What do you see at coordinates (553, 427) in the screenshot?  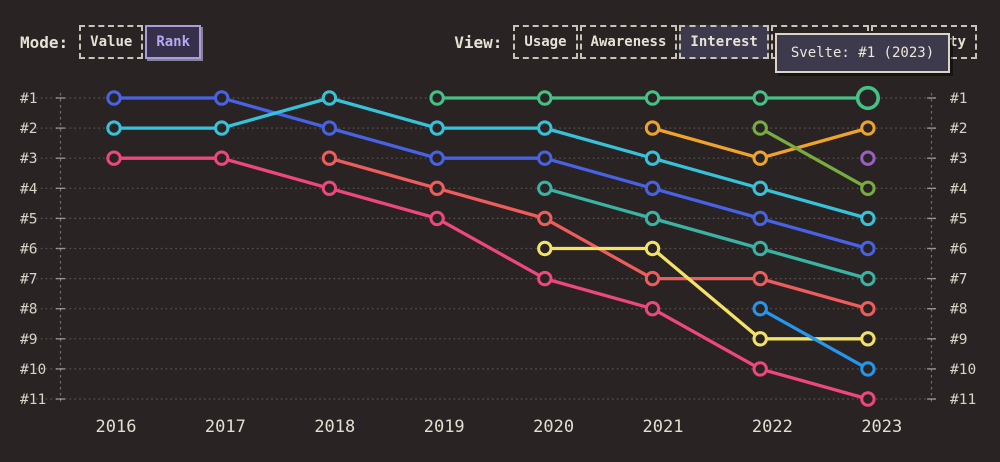 I see `x-label-2020: 2020` at bounding box center [553, 427].